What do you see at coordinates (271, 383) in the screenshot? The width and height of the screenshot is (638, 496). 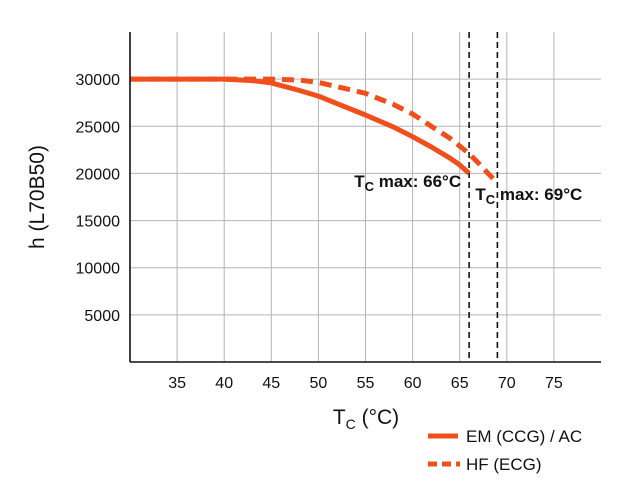 I see `x-tick-label: 45` at bounding box center [271, 383].